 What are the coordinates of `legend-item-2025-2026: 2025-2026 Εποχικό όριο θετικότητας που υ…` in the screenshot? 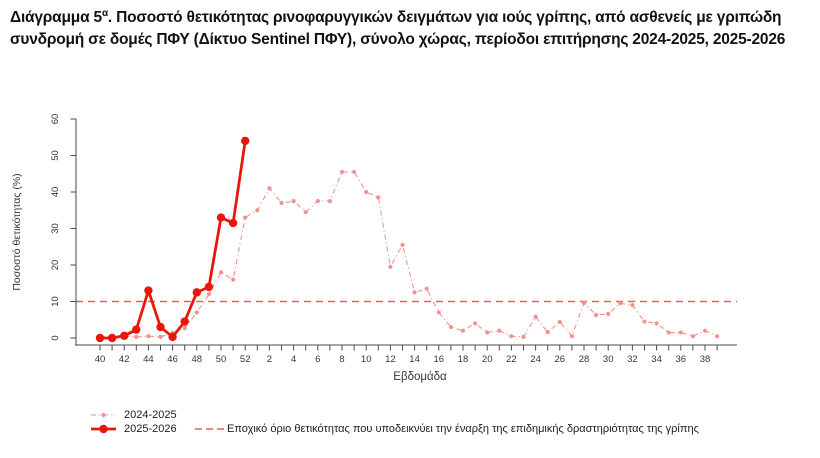 It's located at (450, 429).